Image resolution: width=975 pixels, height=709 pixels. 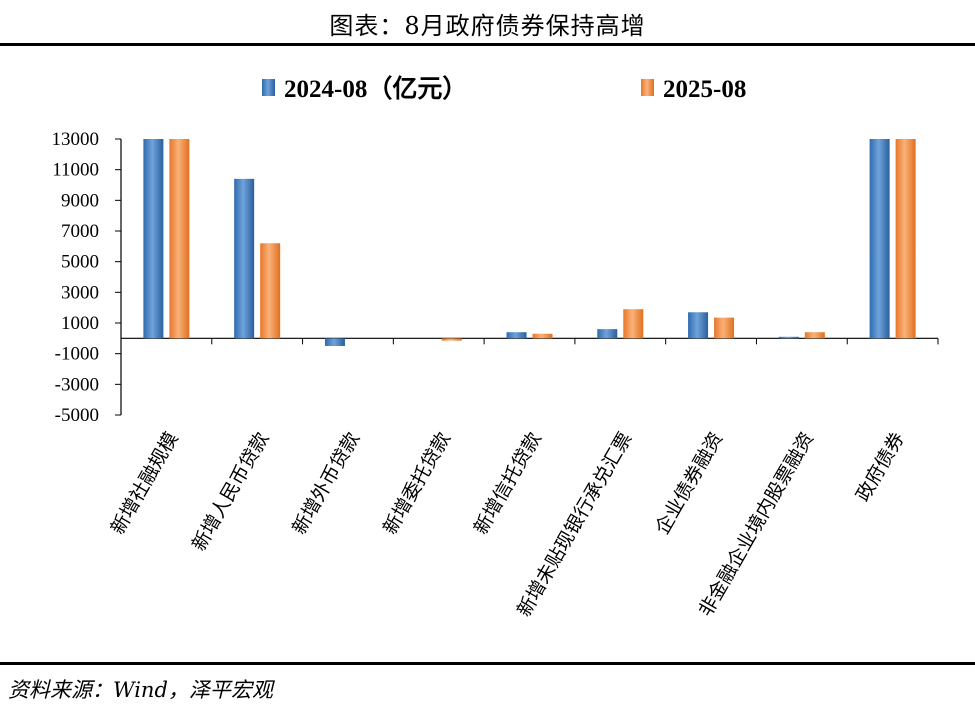 What do you see at coordinates (80, 200) in the screenshot?
I see `y-tick-label: 9000` at bounding box center [80, 200].